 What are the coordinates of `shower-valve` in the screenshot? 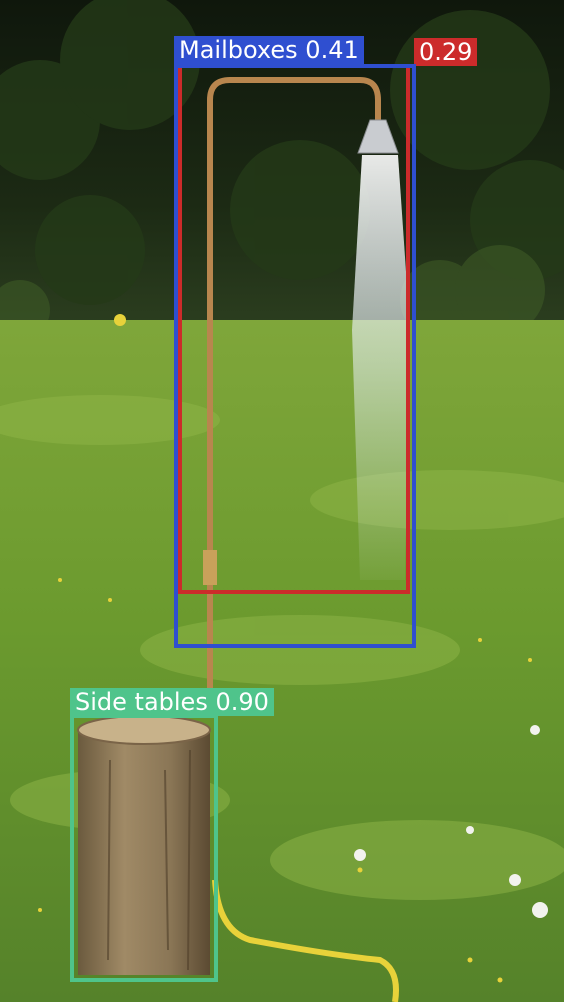 It's located at (210, 567).